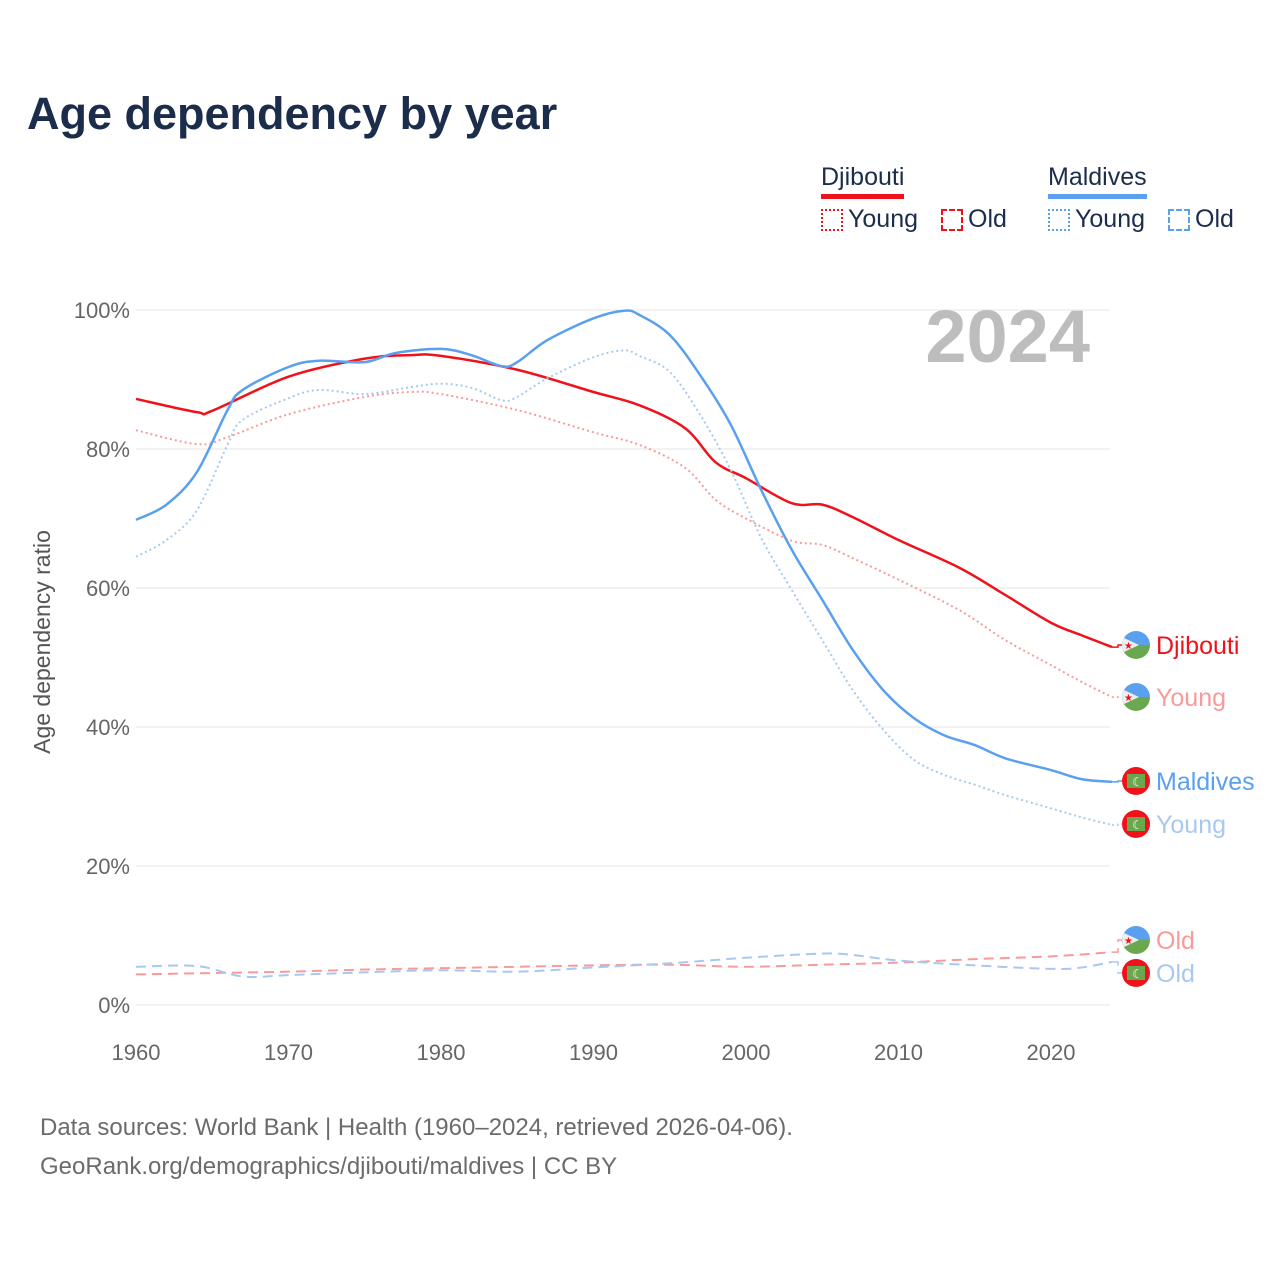 Image resolution: width=1280 pixels, height=1280 pixels. I want to click on series-end-label: Maldives, so click(1205, 782).